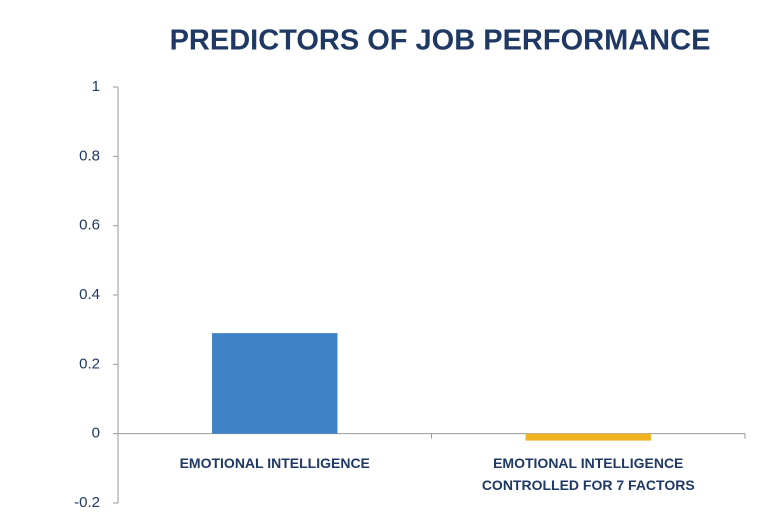  Describe the element at coordinates (89, 155) in the screenshot. I see `y-tick-label: 0.8` at that location.